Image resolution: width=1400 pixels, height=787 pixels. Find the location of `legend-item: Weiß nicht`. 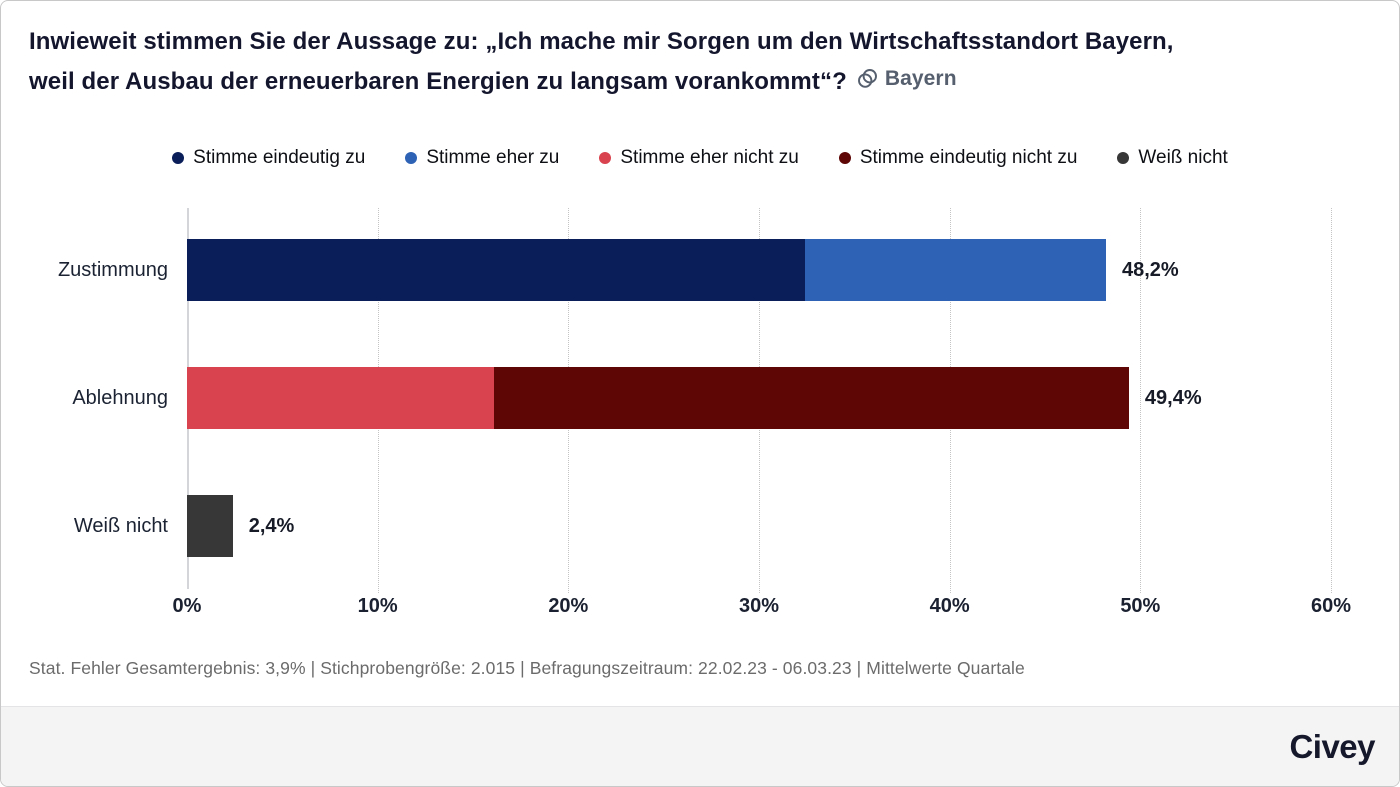

legend-item: Weiß nicht is located at coordinates (1172, 158).